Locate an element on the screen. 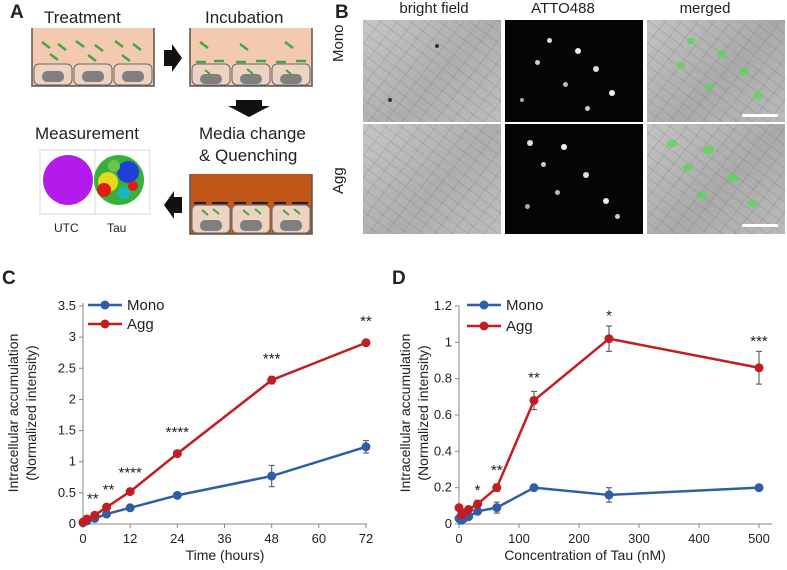 This screenshot has height=570, width=787. micrograph-agg-merged is located at coordinates (716, 179).